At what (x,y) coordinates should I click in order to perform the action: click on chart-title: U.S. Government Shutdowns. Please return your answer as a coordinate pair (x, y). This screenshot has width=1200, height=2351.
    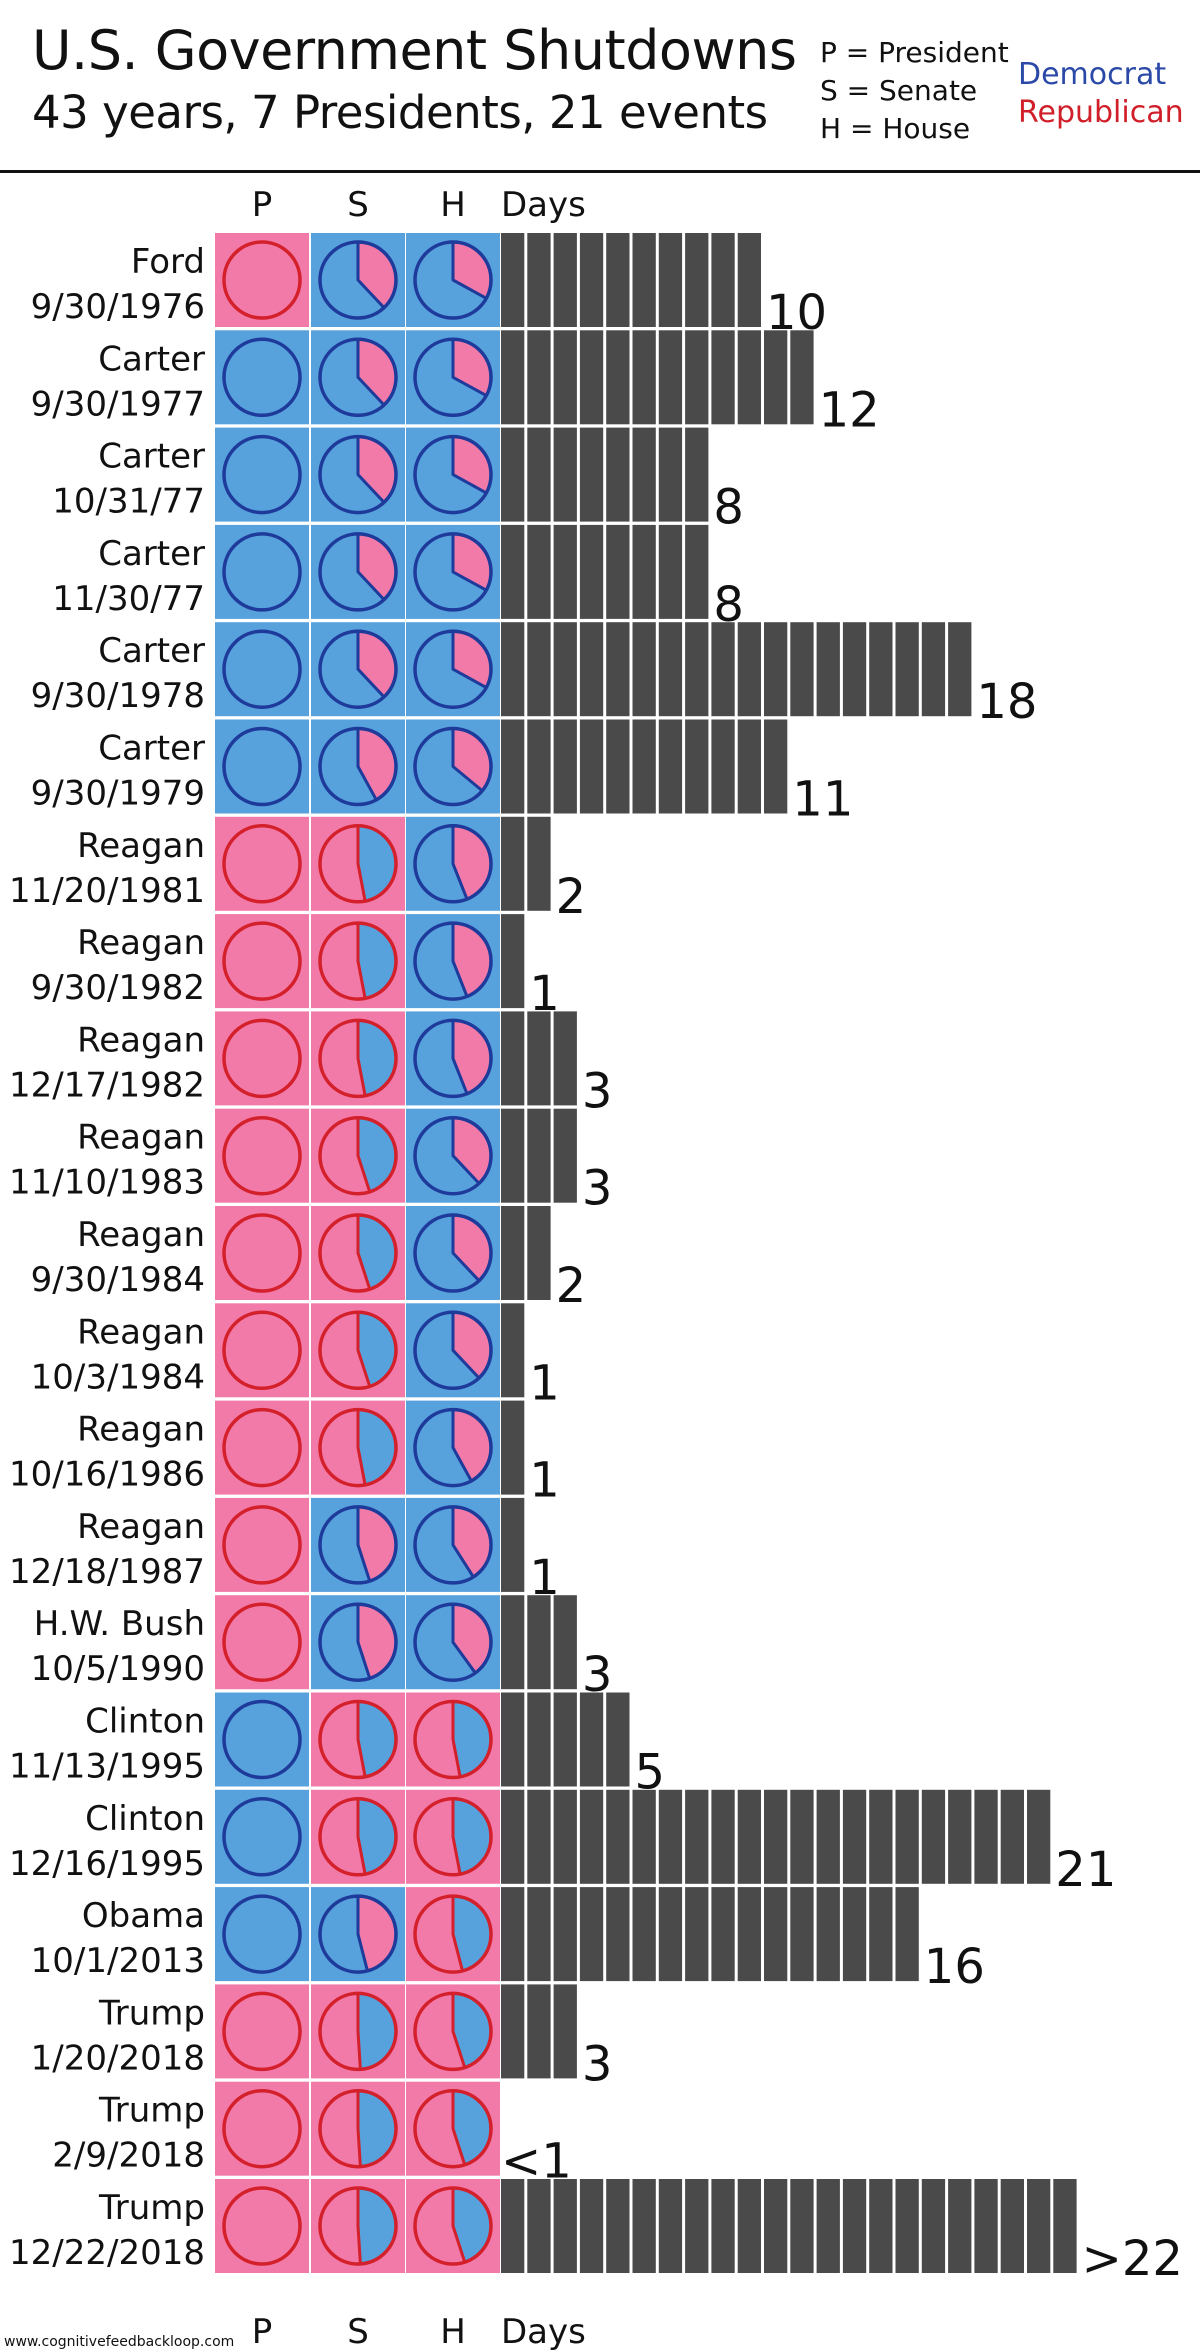
    Looking at the image, I should click on (414, 50).